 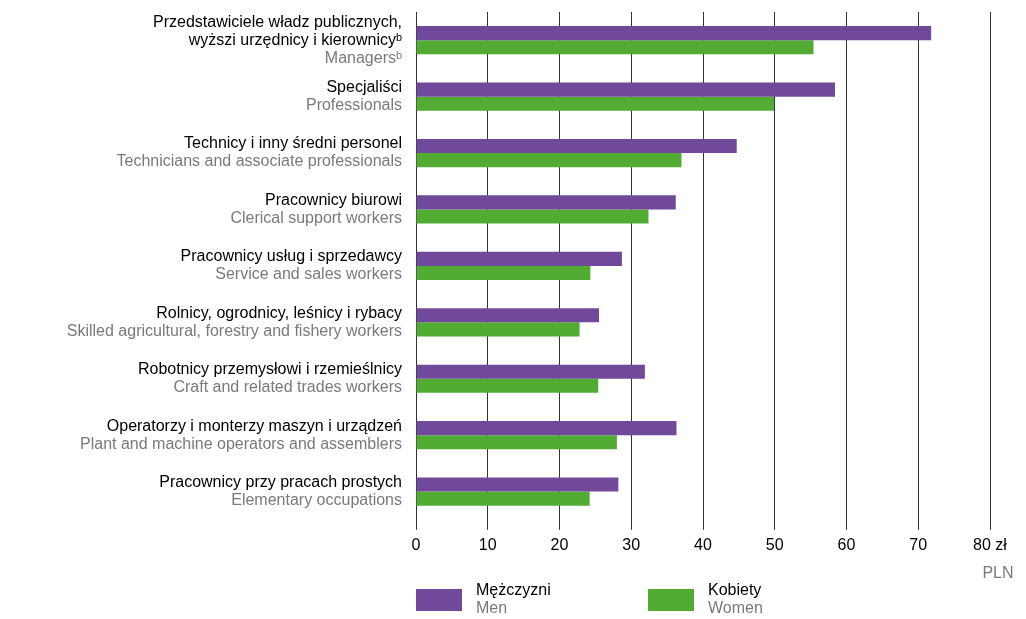 I want to click on y-tick-label: Rolnicy, ogrodnicy, leśnicy i rybacy Skilled agricultural, forestry and fishery workers, so click(x=234, y=321).